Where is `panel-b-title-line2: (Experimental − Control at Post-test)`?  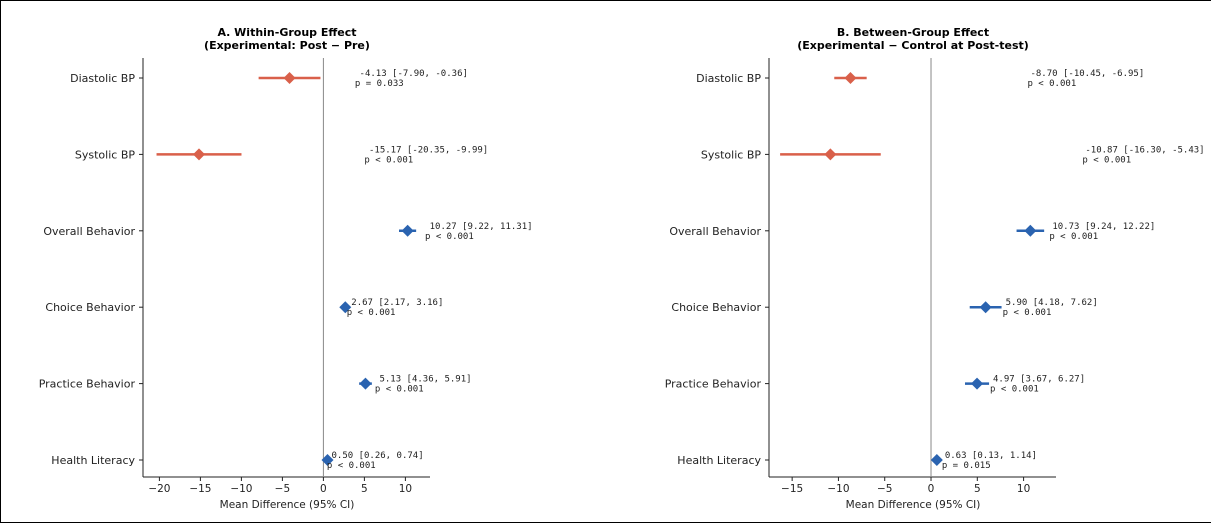
panel-b-title-line2: (Experimental − Control at Post-test) is located at coordinates (913, 45).